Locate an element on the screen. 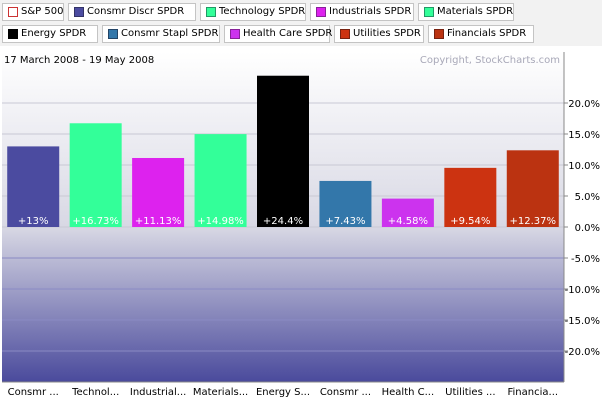  data-label: +13% is located at coordinates (33, 221).